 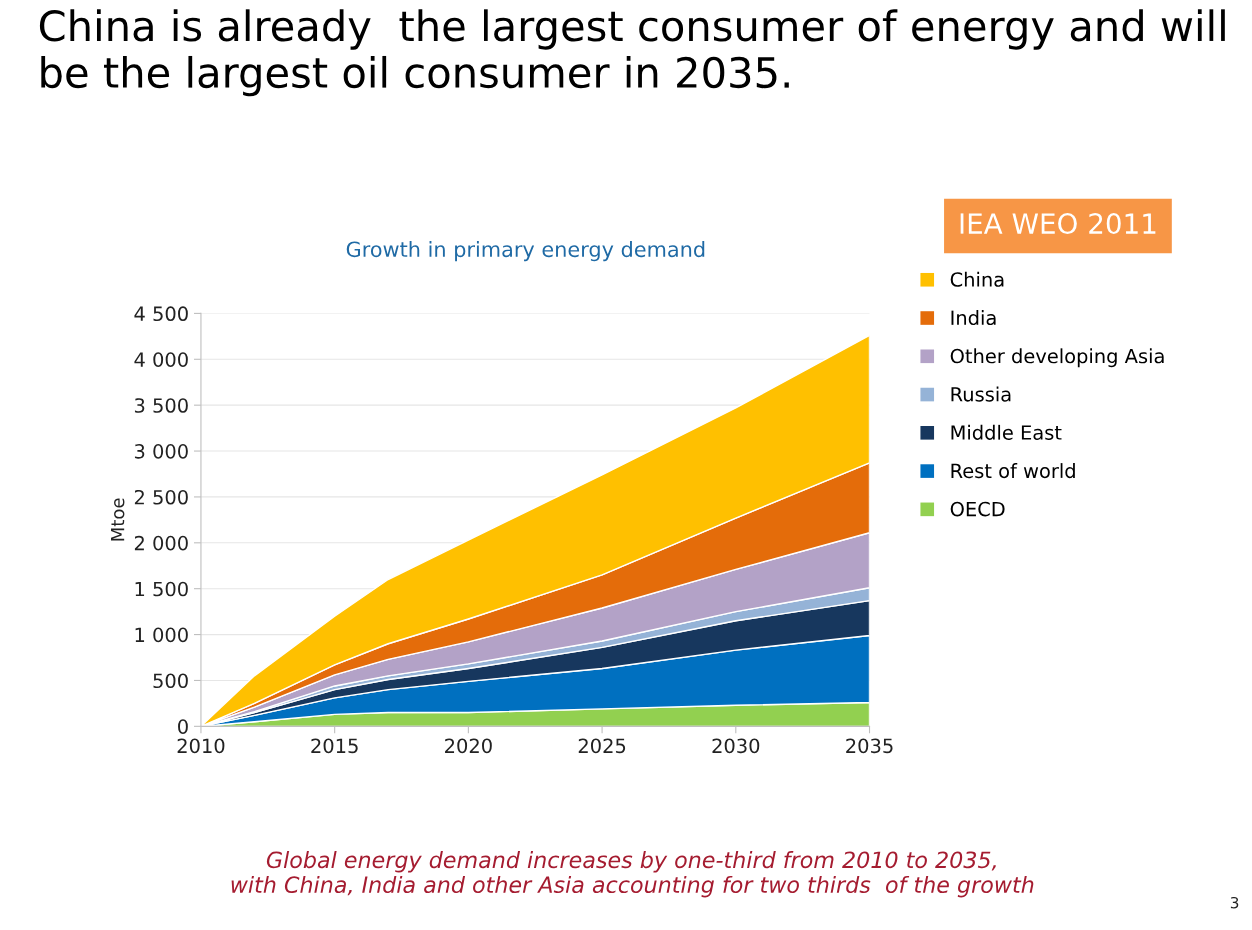 I want to click on x-tick-label: 2020, so click(x=468, y=746).